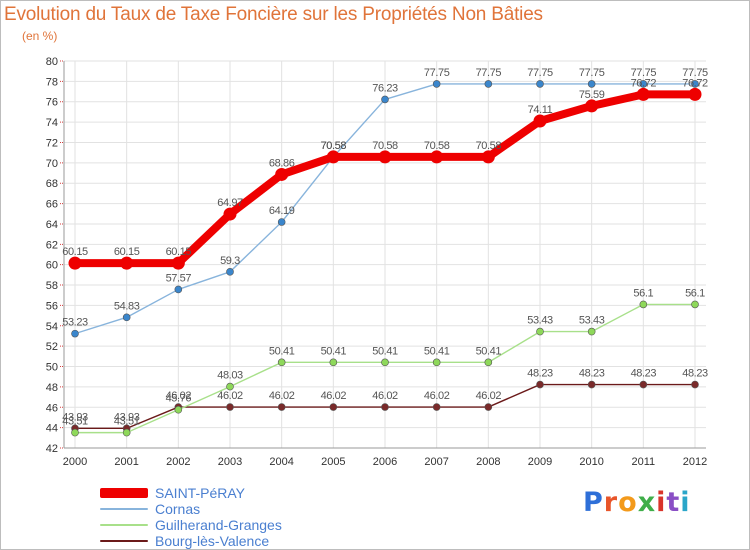 The width and height of the screenshot is (750, 550). I want to click on y-tick-label: 78, so click(52, 82).